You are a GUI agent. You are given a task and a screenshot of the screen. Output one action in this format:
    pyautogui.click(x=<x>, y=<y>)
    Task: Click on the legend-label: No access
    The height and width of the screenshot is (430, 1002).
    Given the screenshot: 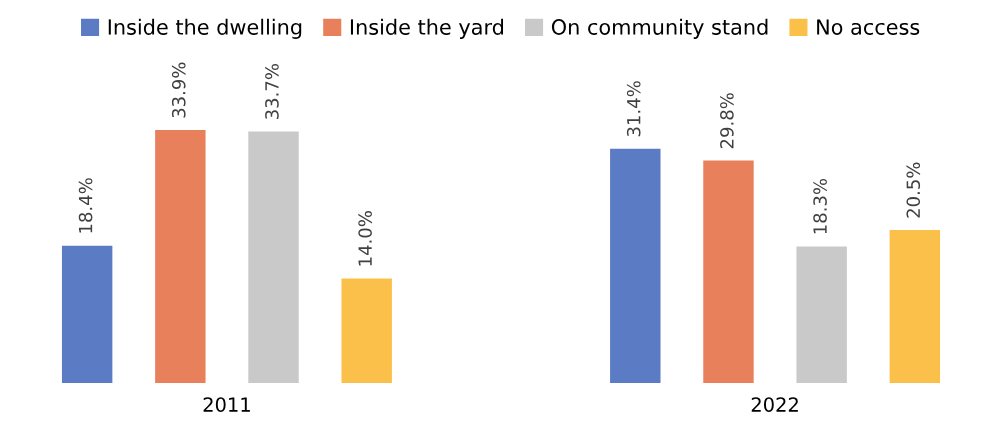 What is the action you would take?
    pyautogui.click(x=868, y=27)
    